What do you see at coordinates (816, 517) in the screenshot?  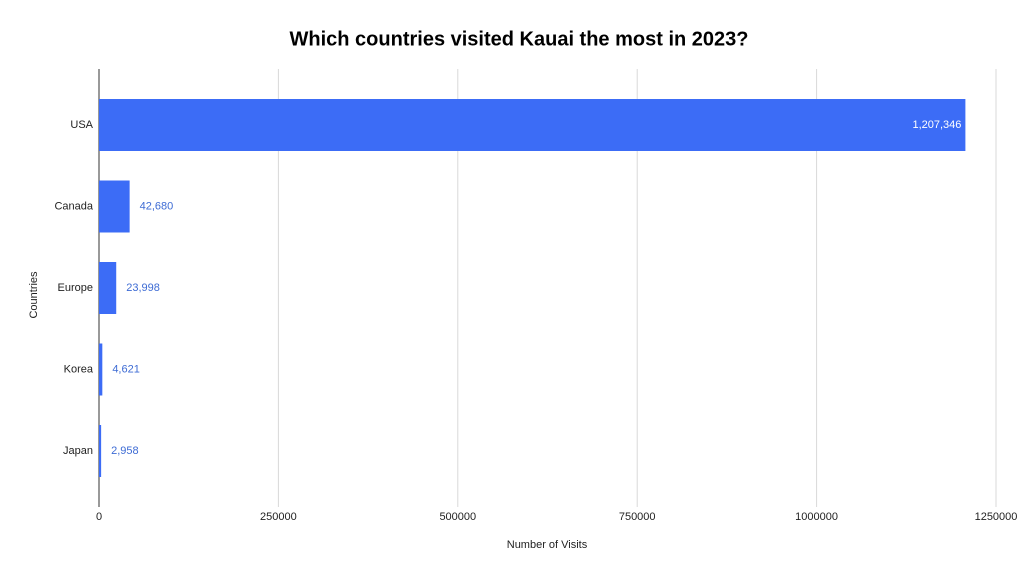 I see `x-tick-label: 1000000` at bounding box center [816, 517].